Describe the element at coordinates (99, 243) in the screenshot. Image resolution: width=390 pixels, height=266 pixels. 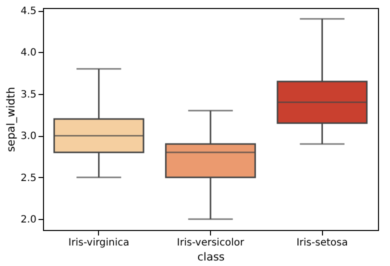
I see `x-tick-label: Iris-virginica` at that location.